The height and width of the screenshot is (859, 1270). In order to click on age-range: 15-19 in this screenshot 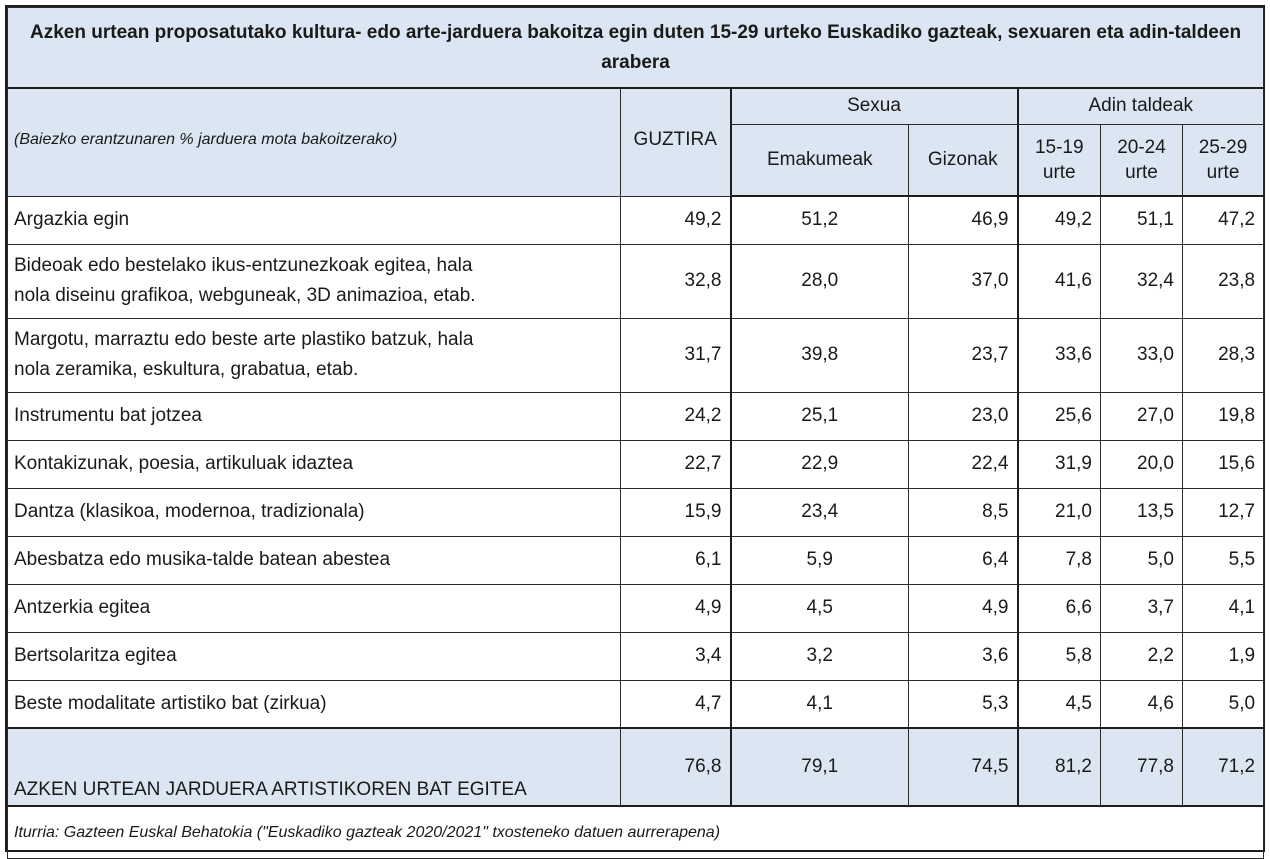, I will do `click(1059, 147)`.